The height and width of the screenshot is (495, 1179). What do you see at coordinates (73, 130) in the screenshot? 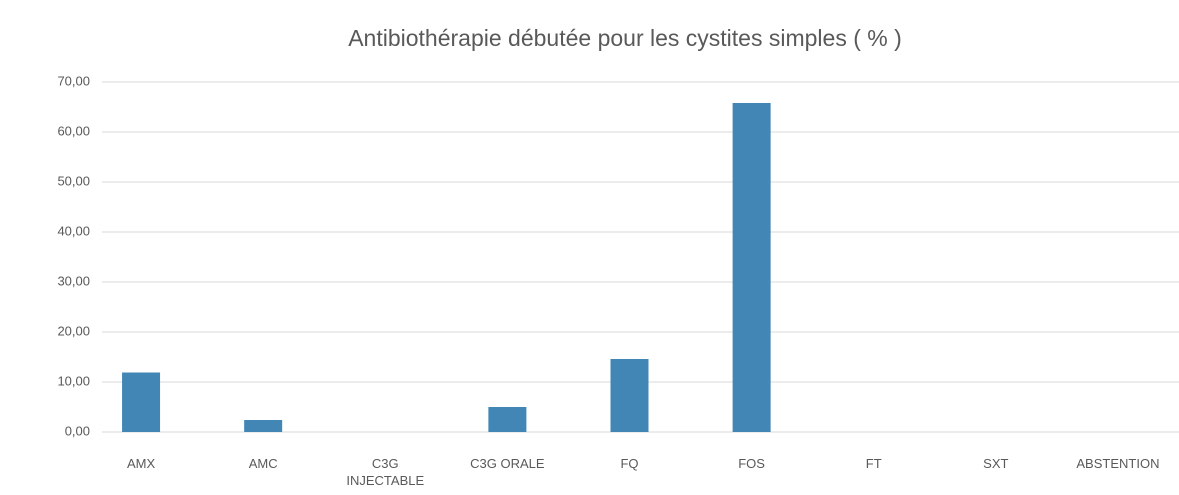
I see `y-tick-label: 60,00` at bounding box center [73, 130].